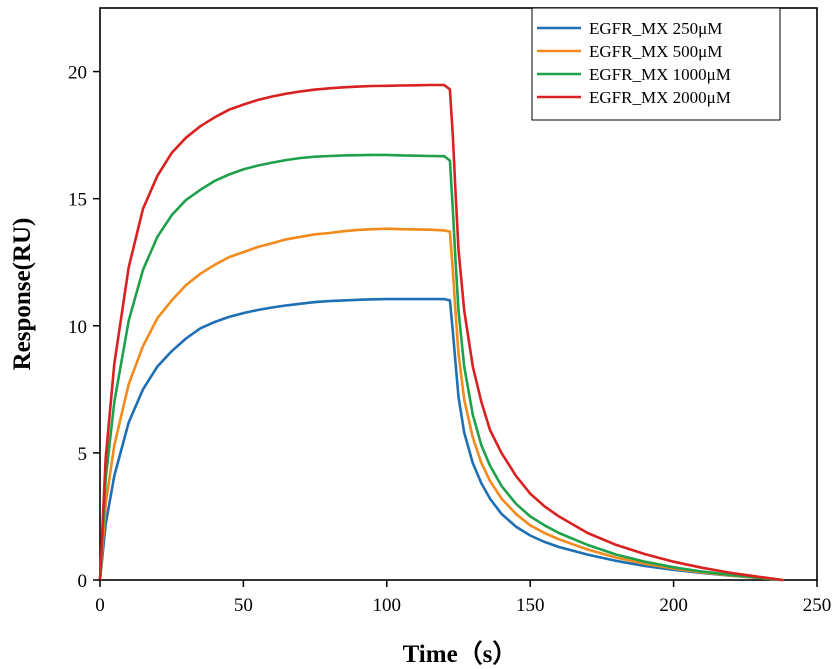 This screenshot has width=835, height=669. Describe the element at coordinates (22, 294) in the screenshot. I see `y-axis-title: Response(RU)` at that location.